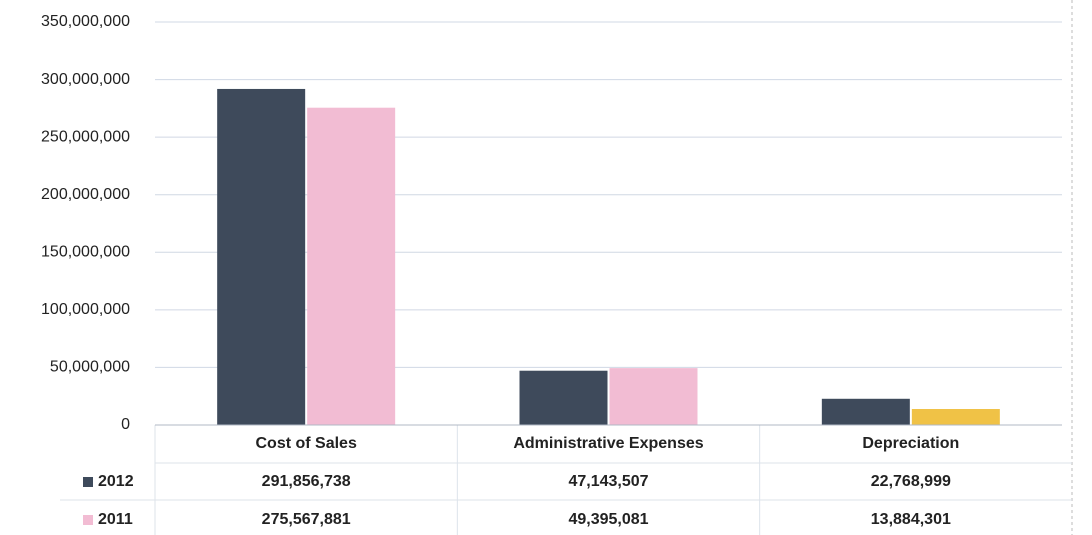 Image resolution: width=1092 pixels, height=535 pixels. Describe the element at coordinates (115, 519) in the screenshot. I see `legend-label: 2011` at that location.